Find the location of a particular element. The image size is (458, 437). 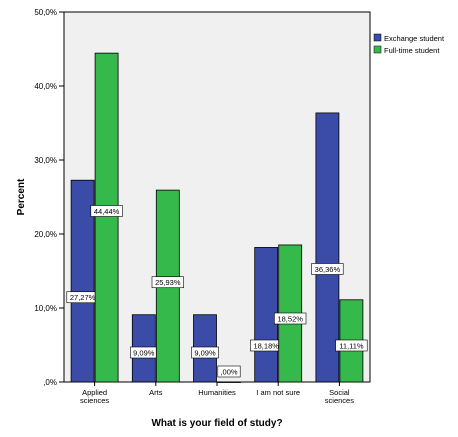

x-tick-label: Applied is located at coordinates (94, 392).